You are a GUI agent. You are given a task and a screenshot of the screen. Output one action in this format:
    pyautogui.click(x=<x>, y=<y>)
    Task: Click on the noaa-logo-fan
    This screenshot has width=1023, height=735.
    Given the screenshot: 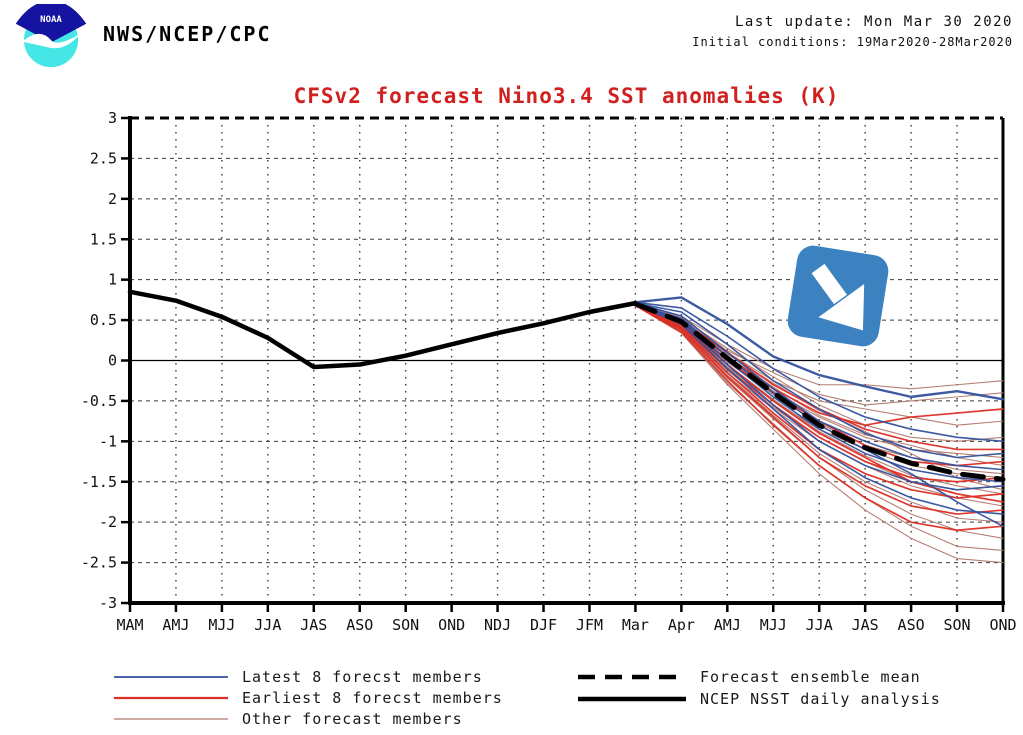 What is the action you would take?
    pyautogui.click(x=51, y=23)
    